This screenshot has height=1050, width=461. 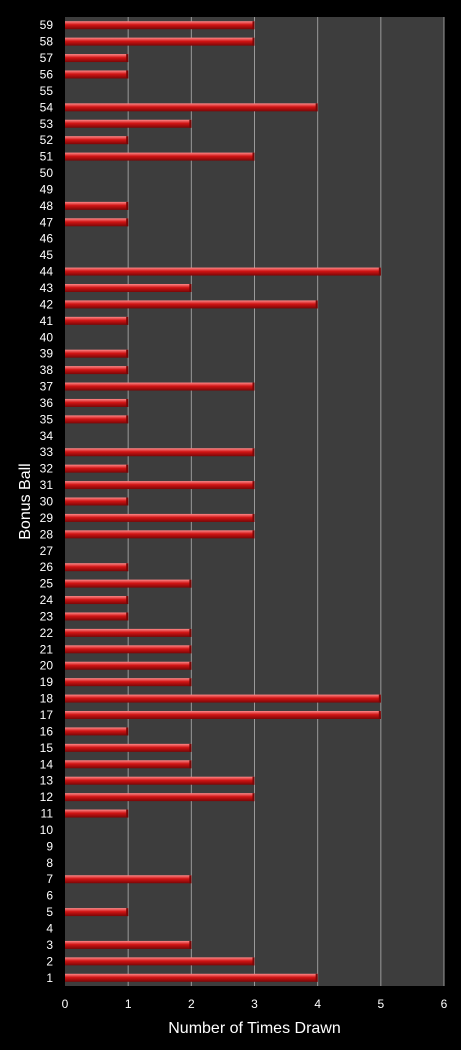 I want to click on x-tick-label: 3, so click(x=254, y=1004).